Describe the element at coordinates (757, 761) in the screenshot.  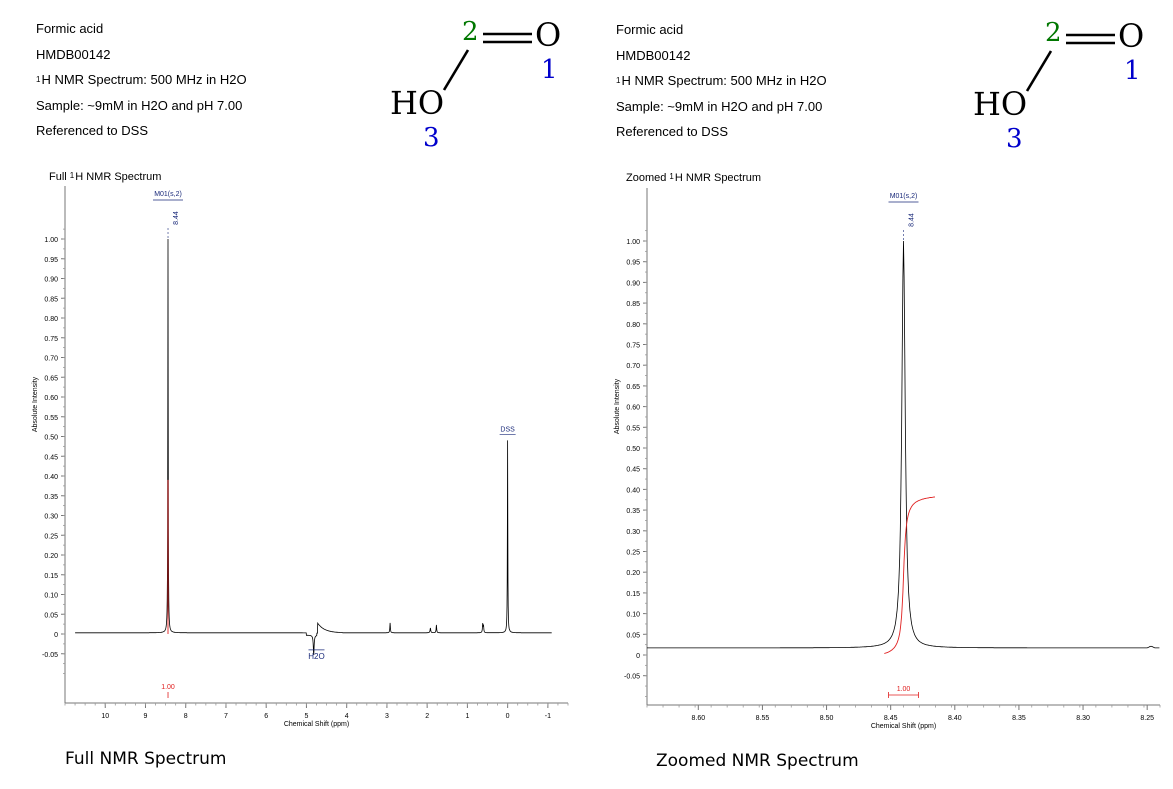
I see `caption-zoomed: Zoomed NMR Spectrum` at that location.